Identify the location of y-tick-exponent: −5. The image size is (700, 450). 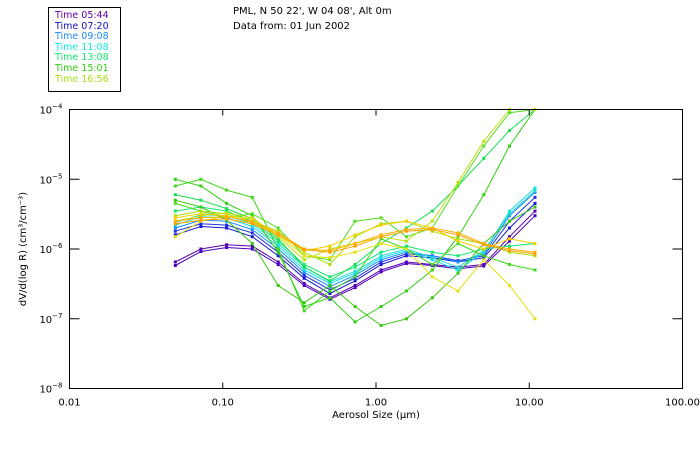
(57, 176).